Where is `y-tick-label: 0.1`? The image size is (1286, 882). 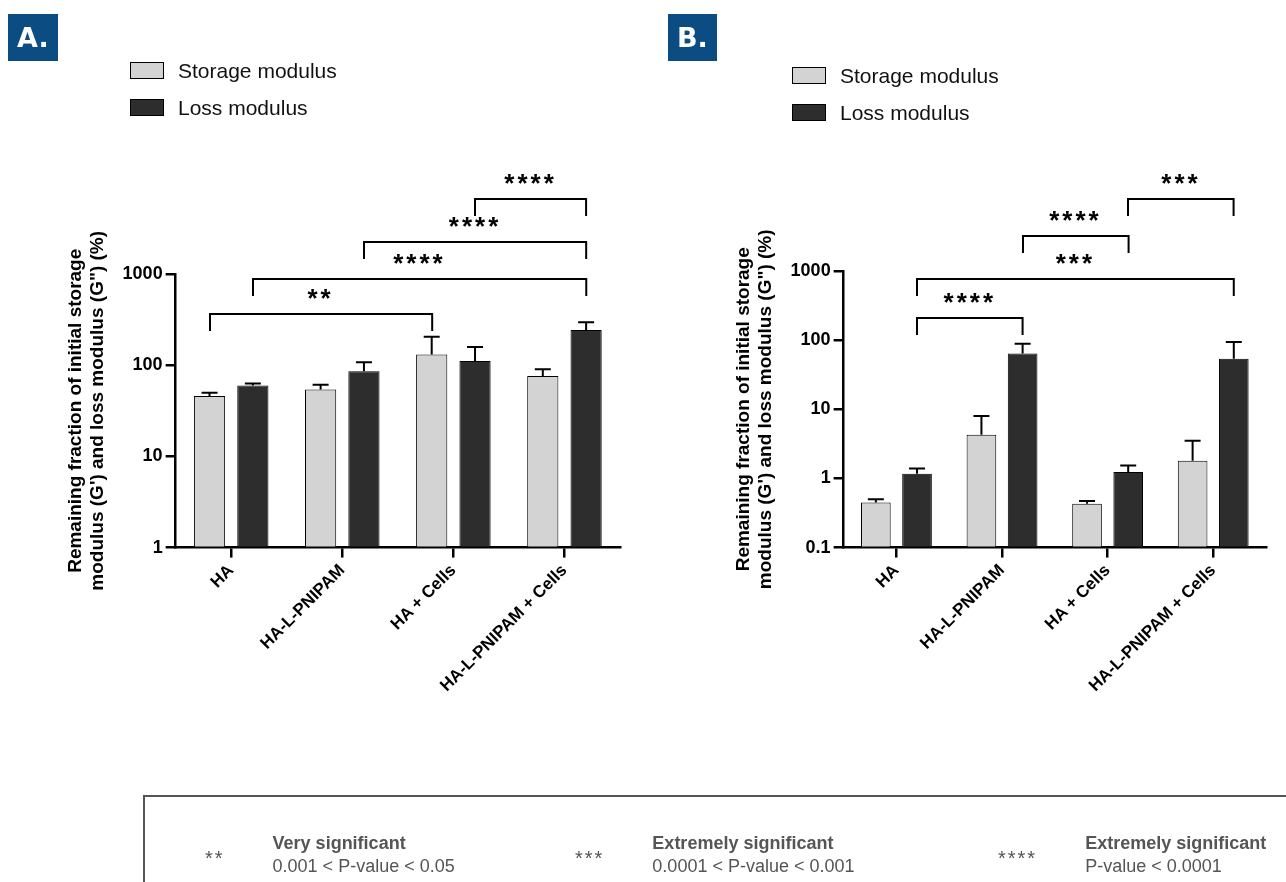
y-tick-label: 0.1 is located at coordinates (818, 546).